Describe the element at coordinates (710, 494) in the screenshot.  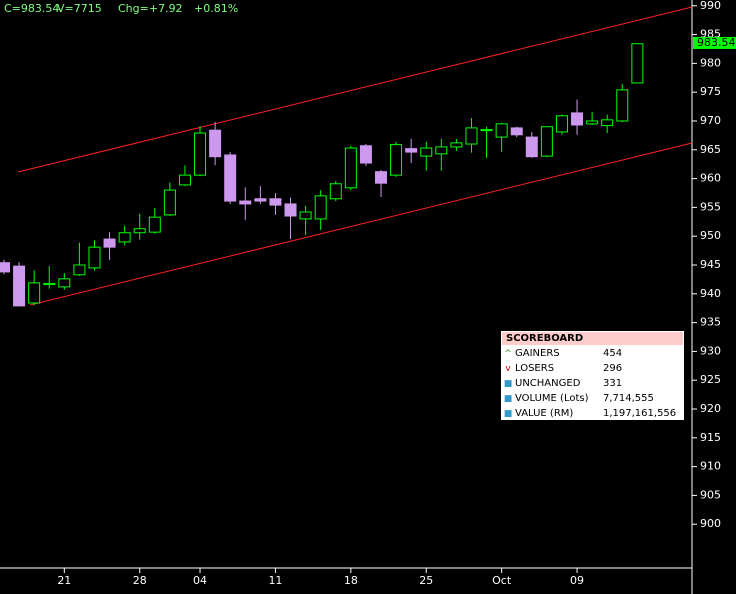
I see `y-tick-label: 905` at that location.